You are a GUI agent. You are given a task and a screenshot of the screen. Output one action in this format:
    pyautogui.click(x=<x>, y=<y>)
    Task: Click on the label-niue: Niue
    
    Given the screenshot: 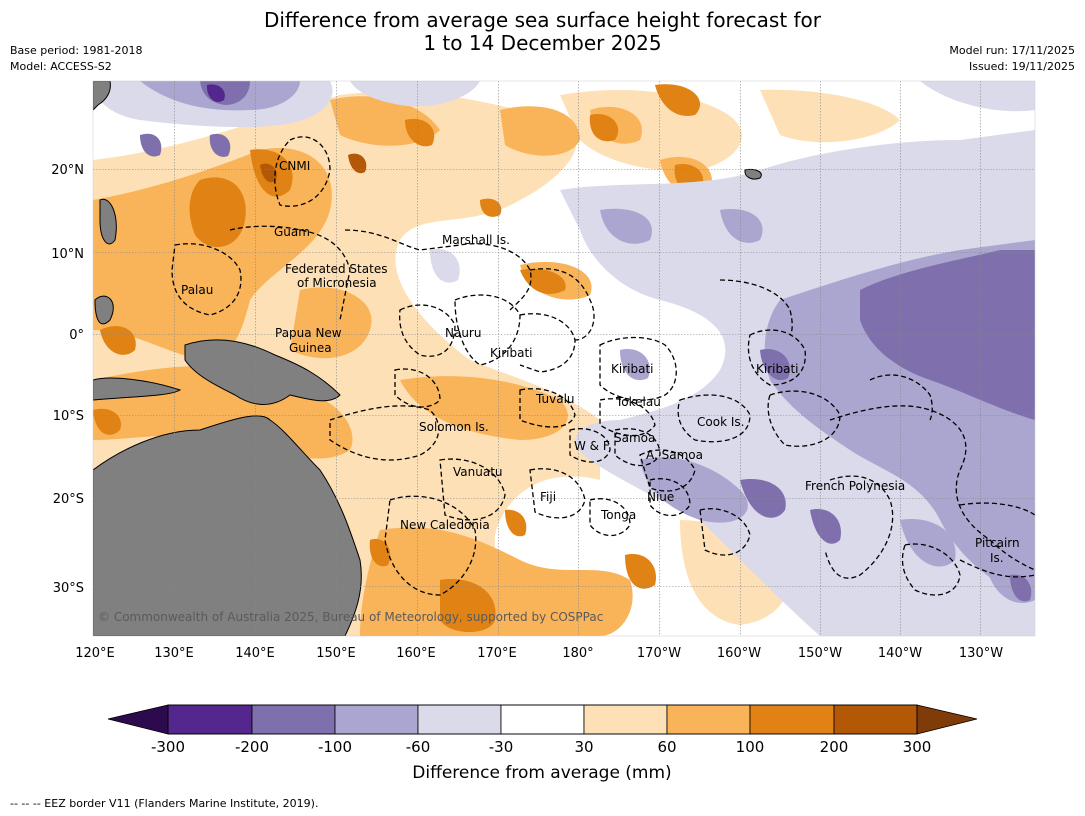 What is the action you would take?
    pyautogui.click(x=660, y=497)
    